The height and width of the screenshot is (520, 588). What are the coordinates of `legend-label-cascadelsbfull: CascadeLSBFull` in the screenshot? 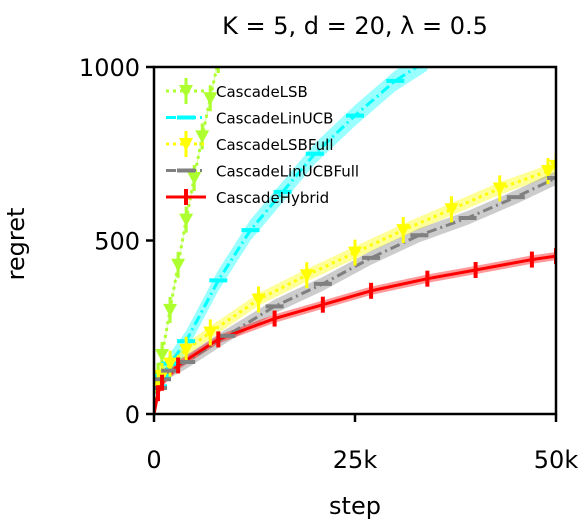 It's located at (275, 145).